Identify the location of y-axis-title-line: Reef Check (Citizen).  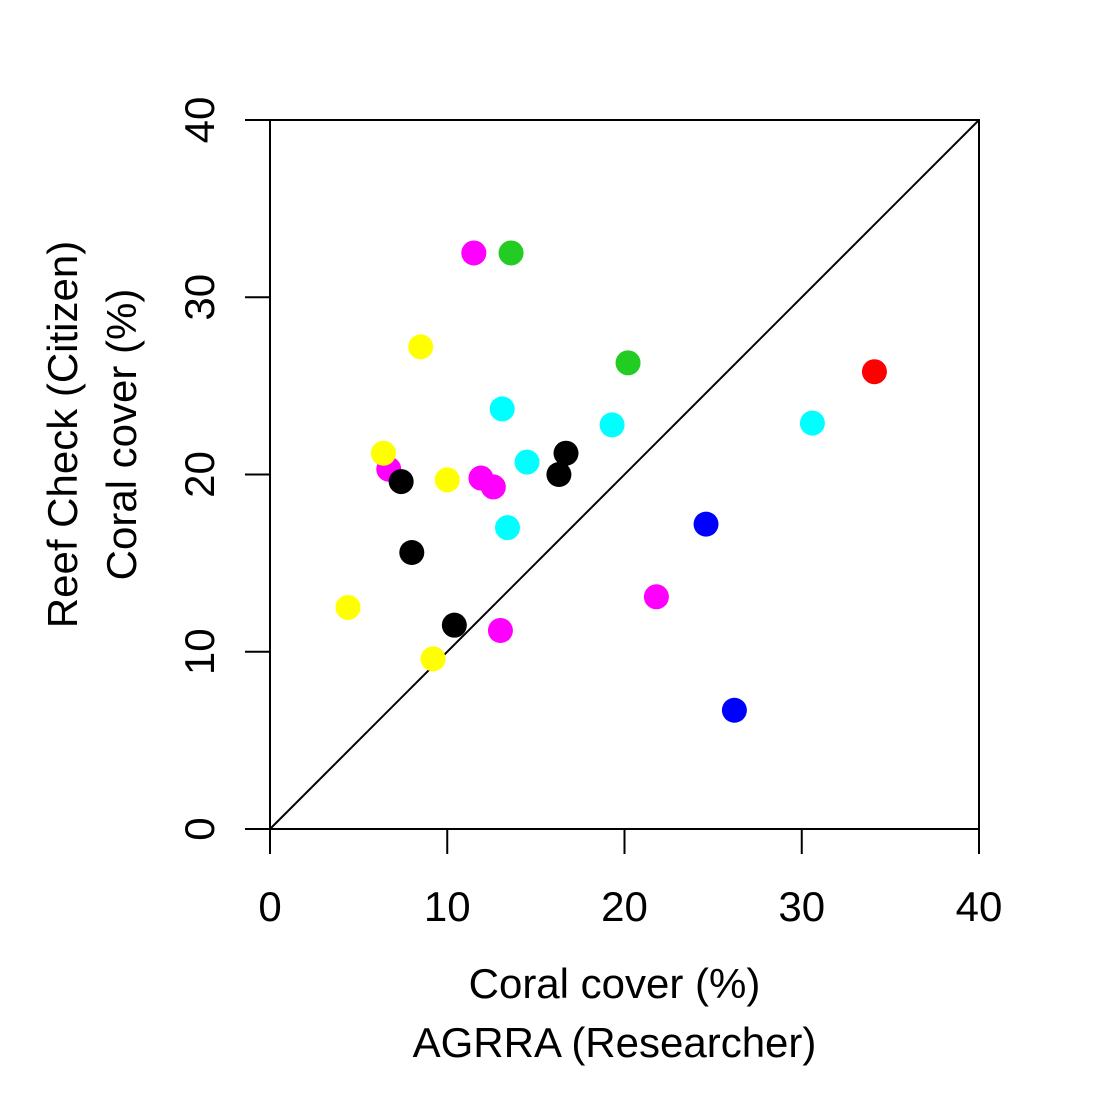
(62, 434).